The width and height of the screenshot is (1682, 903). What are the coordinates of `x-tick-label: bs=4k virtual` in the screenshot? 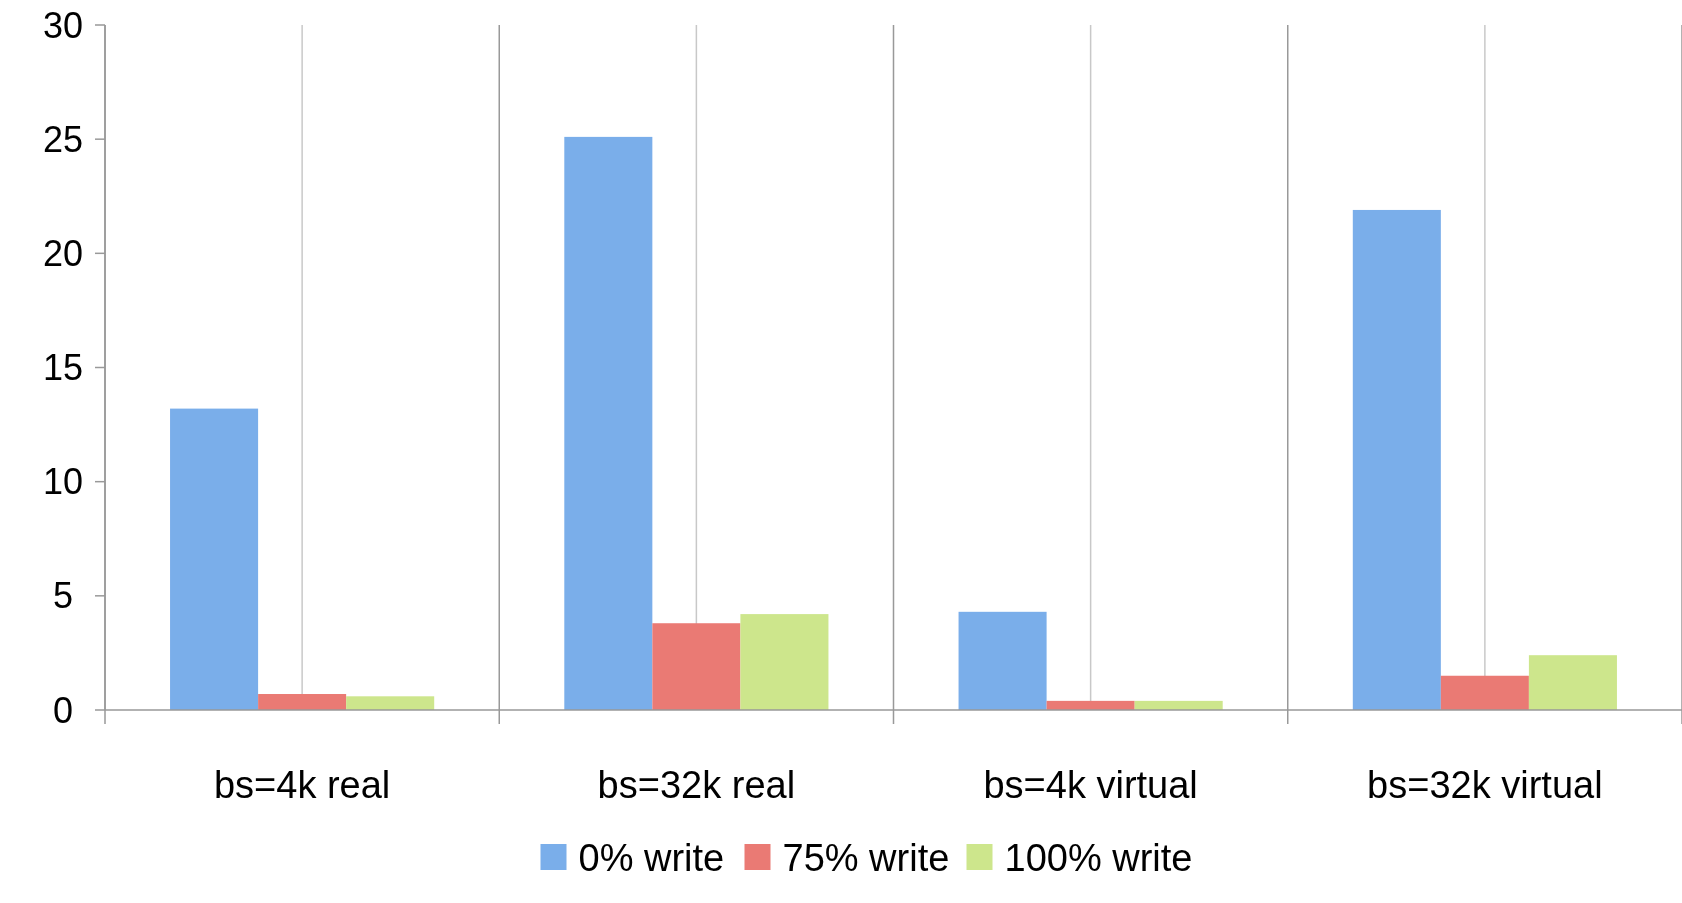 It's located at (1090, 785).